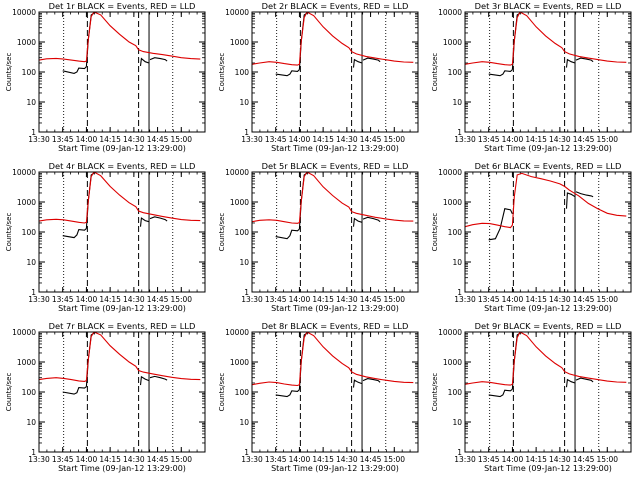  Describe the element at coordinates (122, 326) in the screenshot. I see `panel-title: Det 7r BLACK = Events, RED = LLD` at that location.